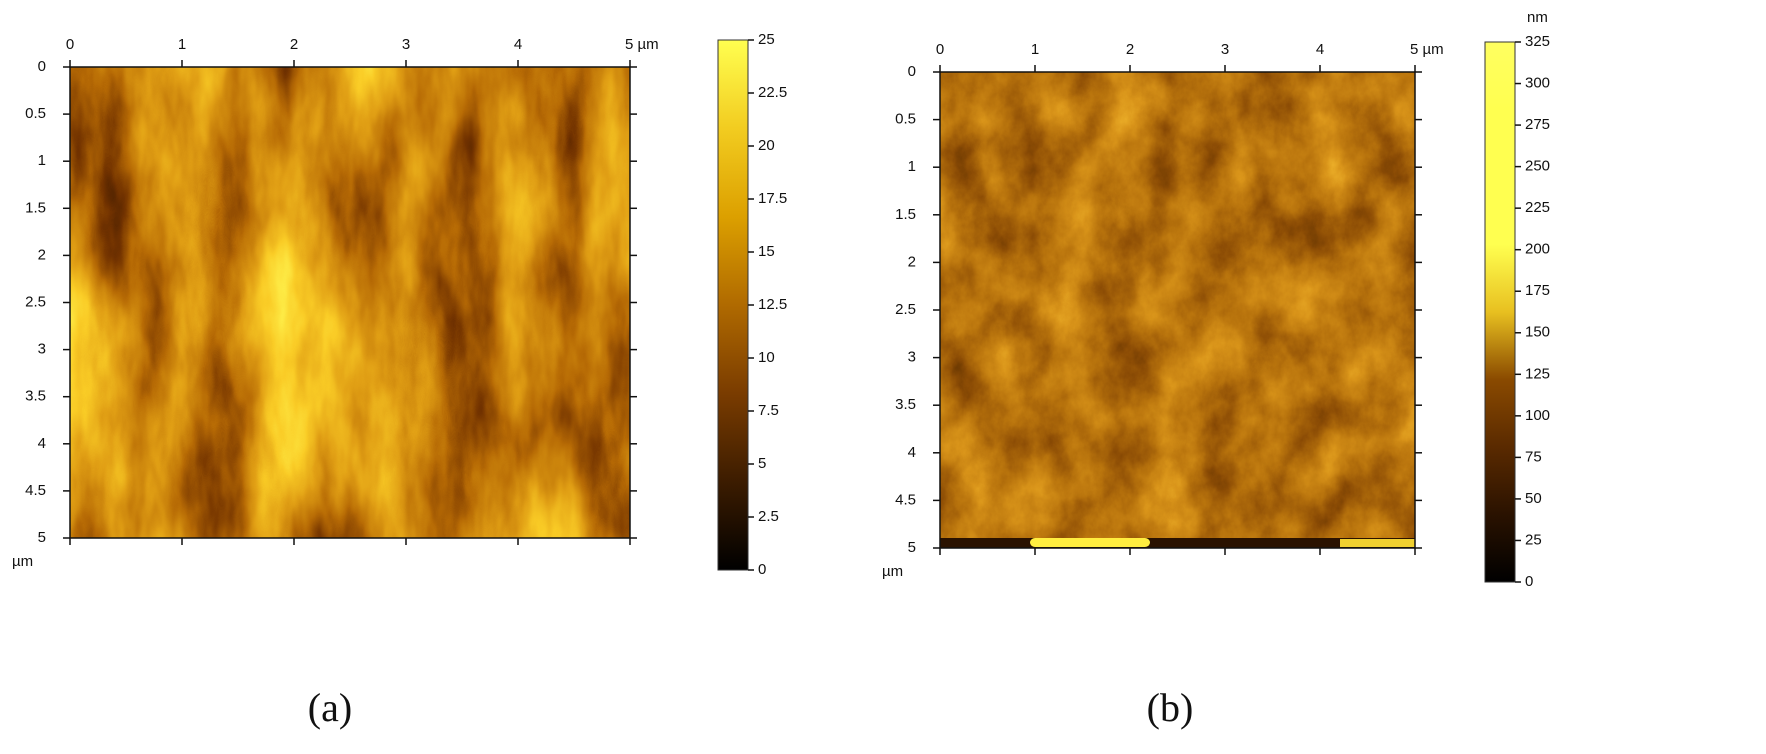 The image size is (1766, 754). Describe the element at coordinates (772, 92) in the screenshot. I see `colorbar-tick-label: 22.5` at that location.